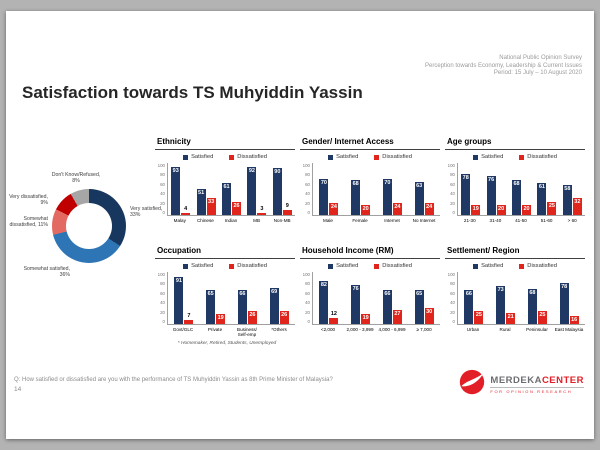 The width and height of the screenshot is (600, 450). What do you see at coordinates (521, 220) in the screenshot?
I see `x-category-label: 41-50` at bounding box center [521, 220].